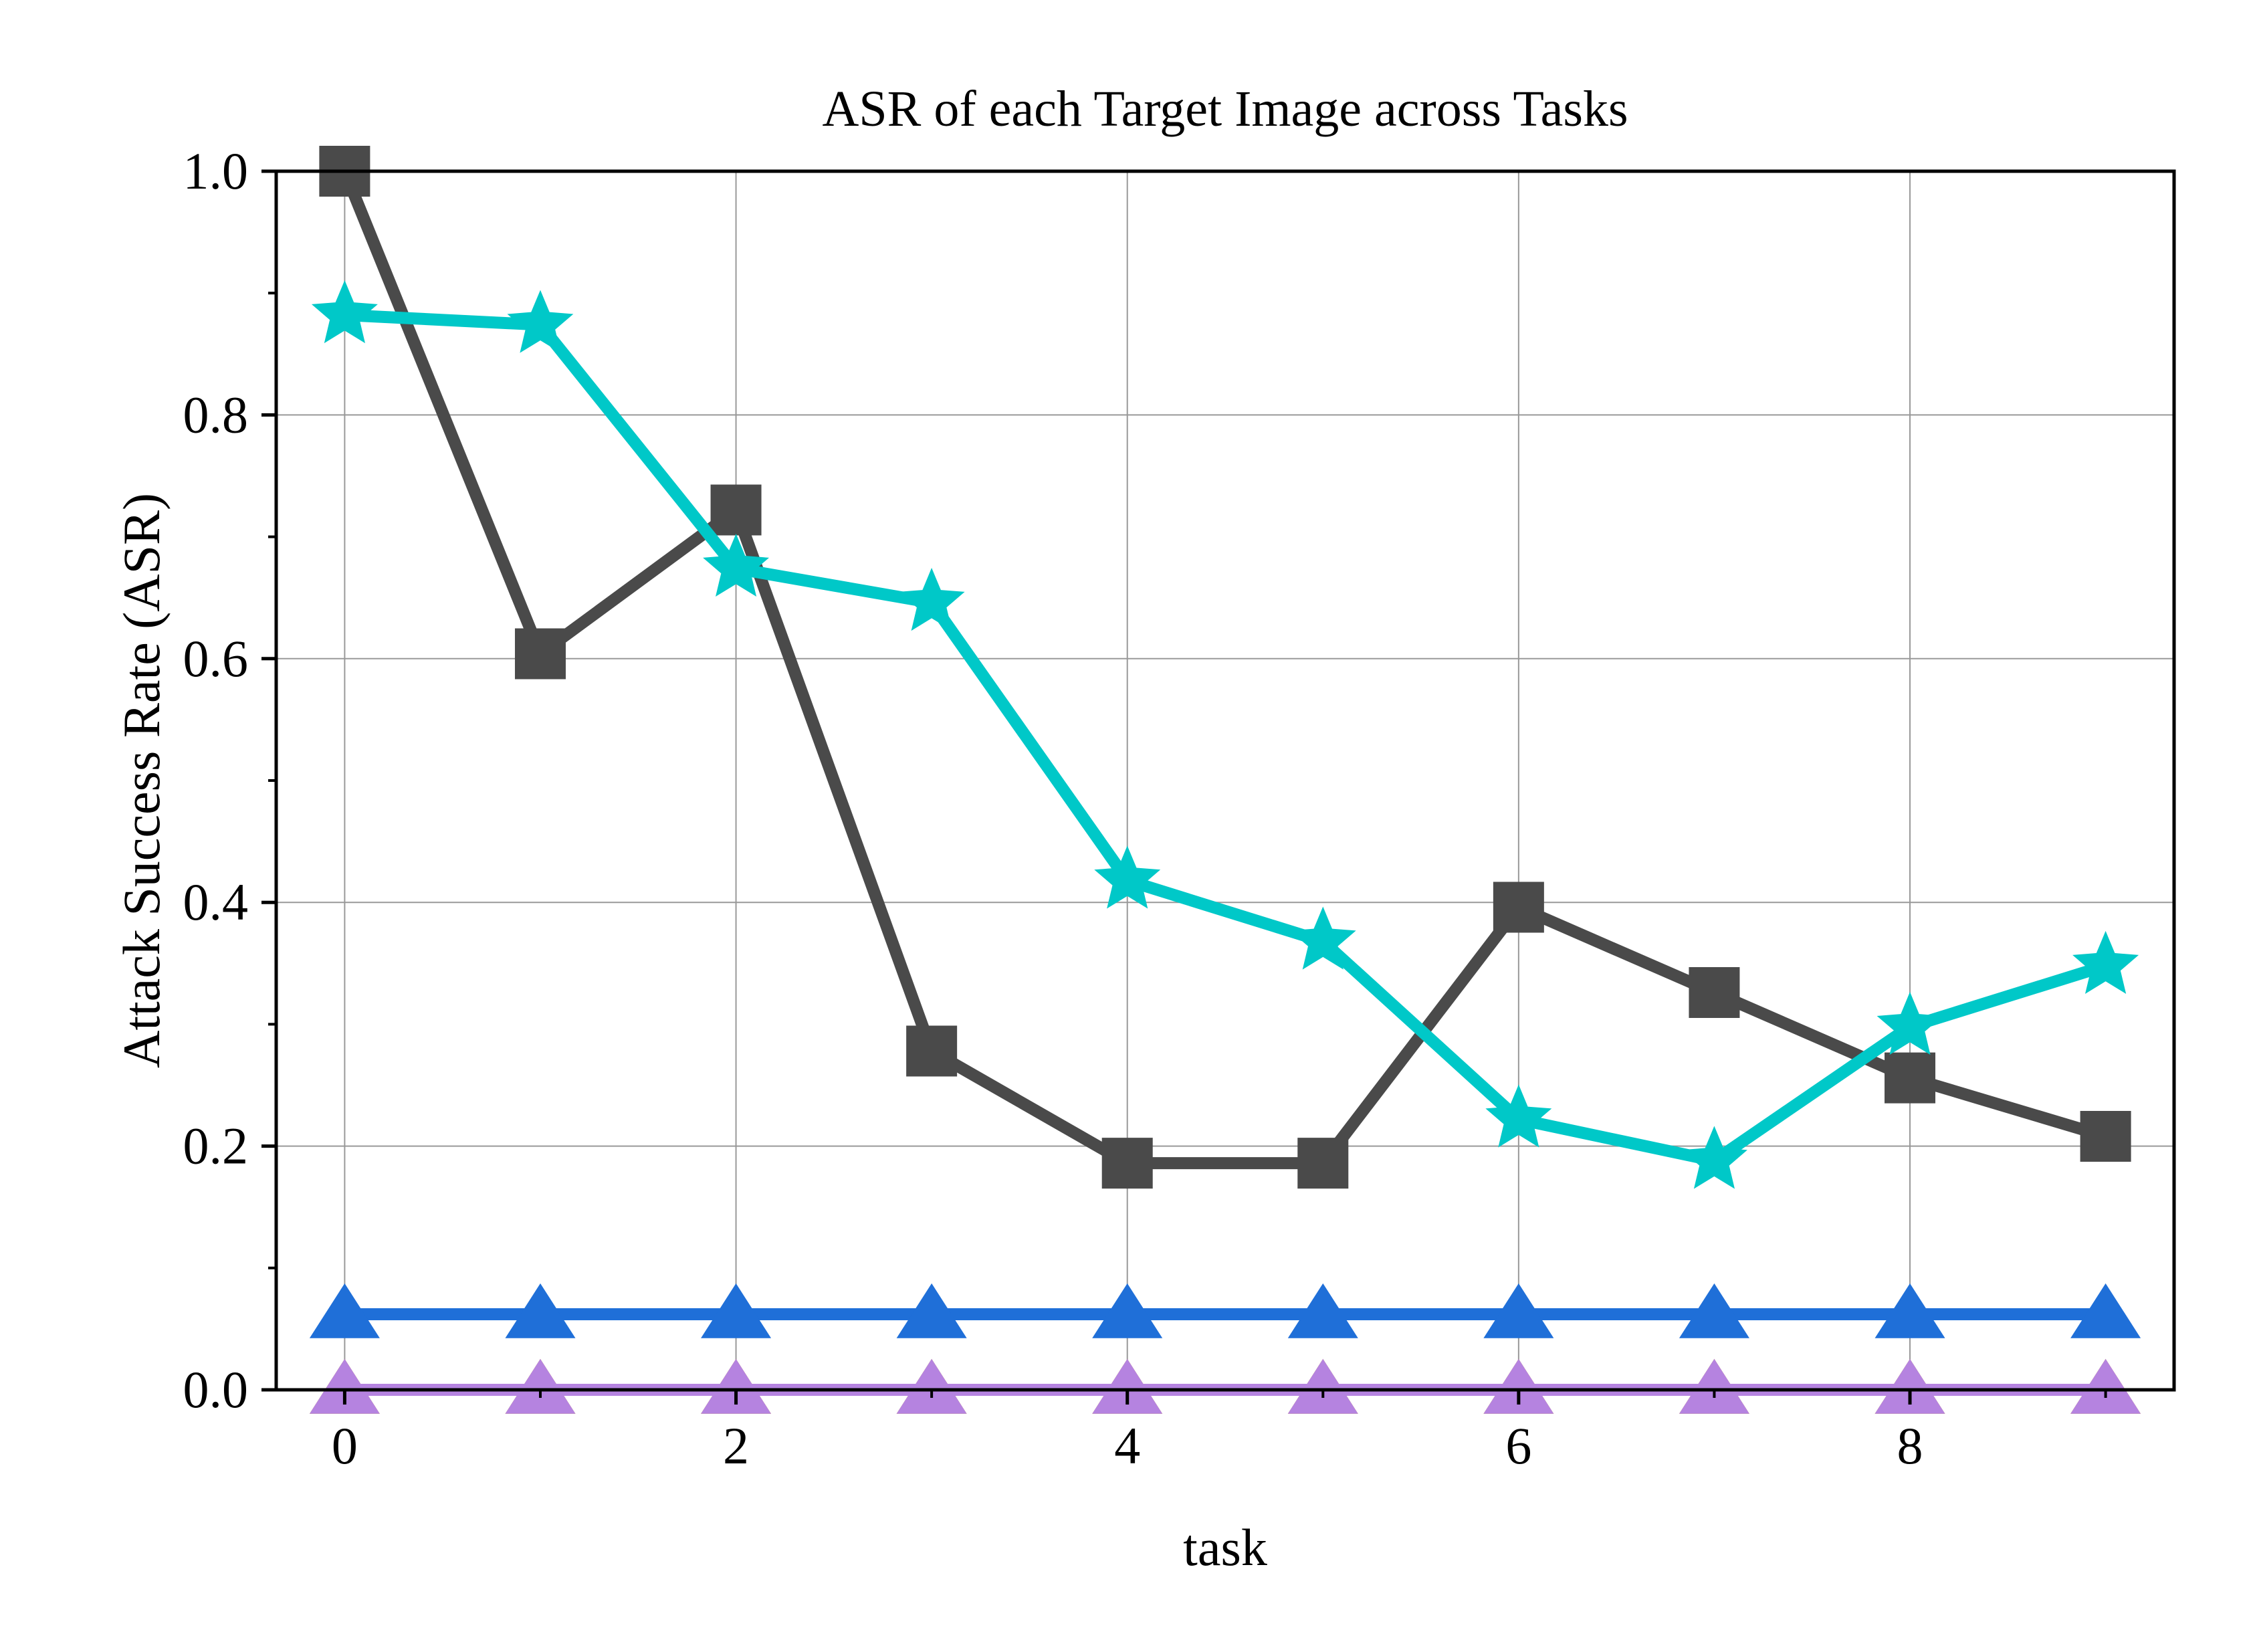 The width and height of the screenshot is (2253, 1652). I want to click on x-axis-label: task, so click(1225, 1547).